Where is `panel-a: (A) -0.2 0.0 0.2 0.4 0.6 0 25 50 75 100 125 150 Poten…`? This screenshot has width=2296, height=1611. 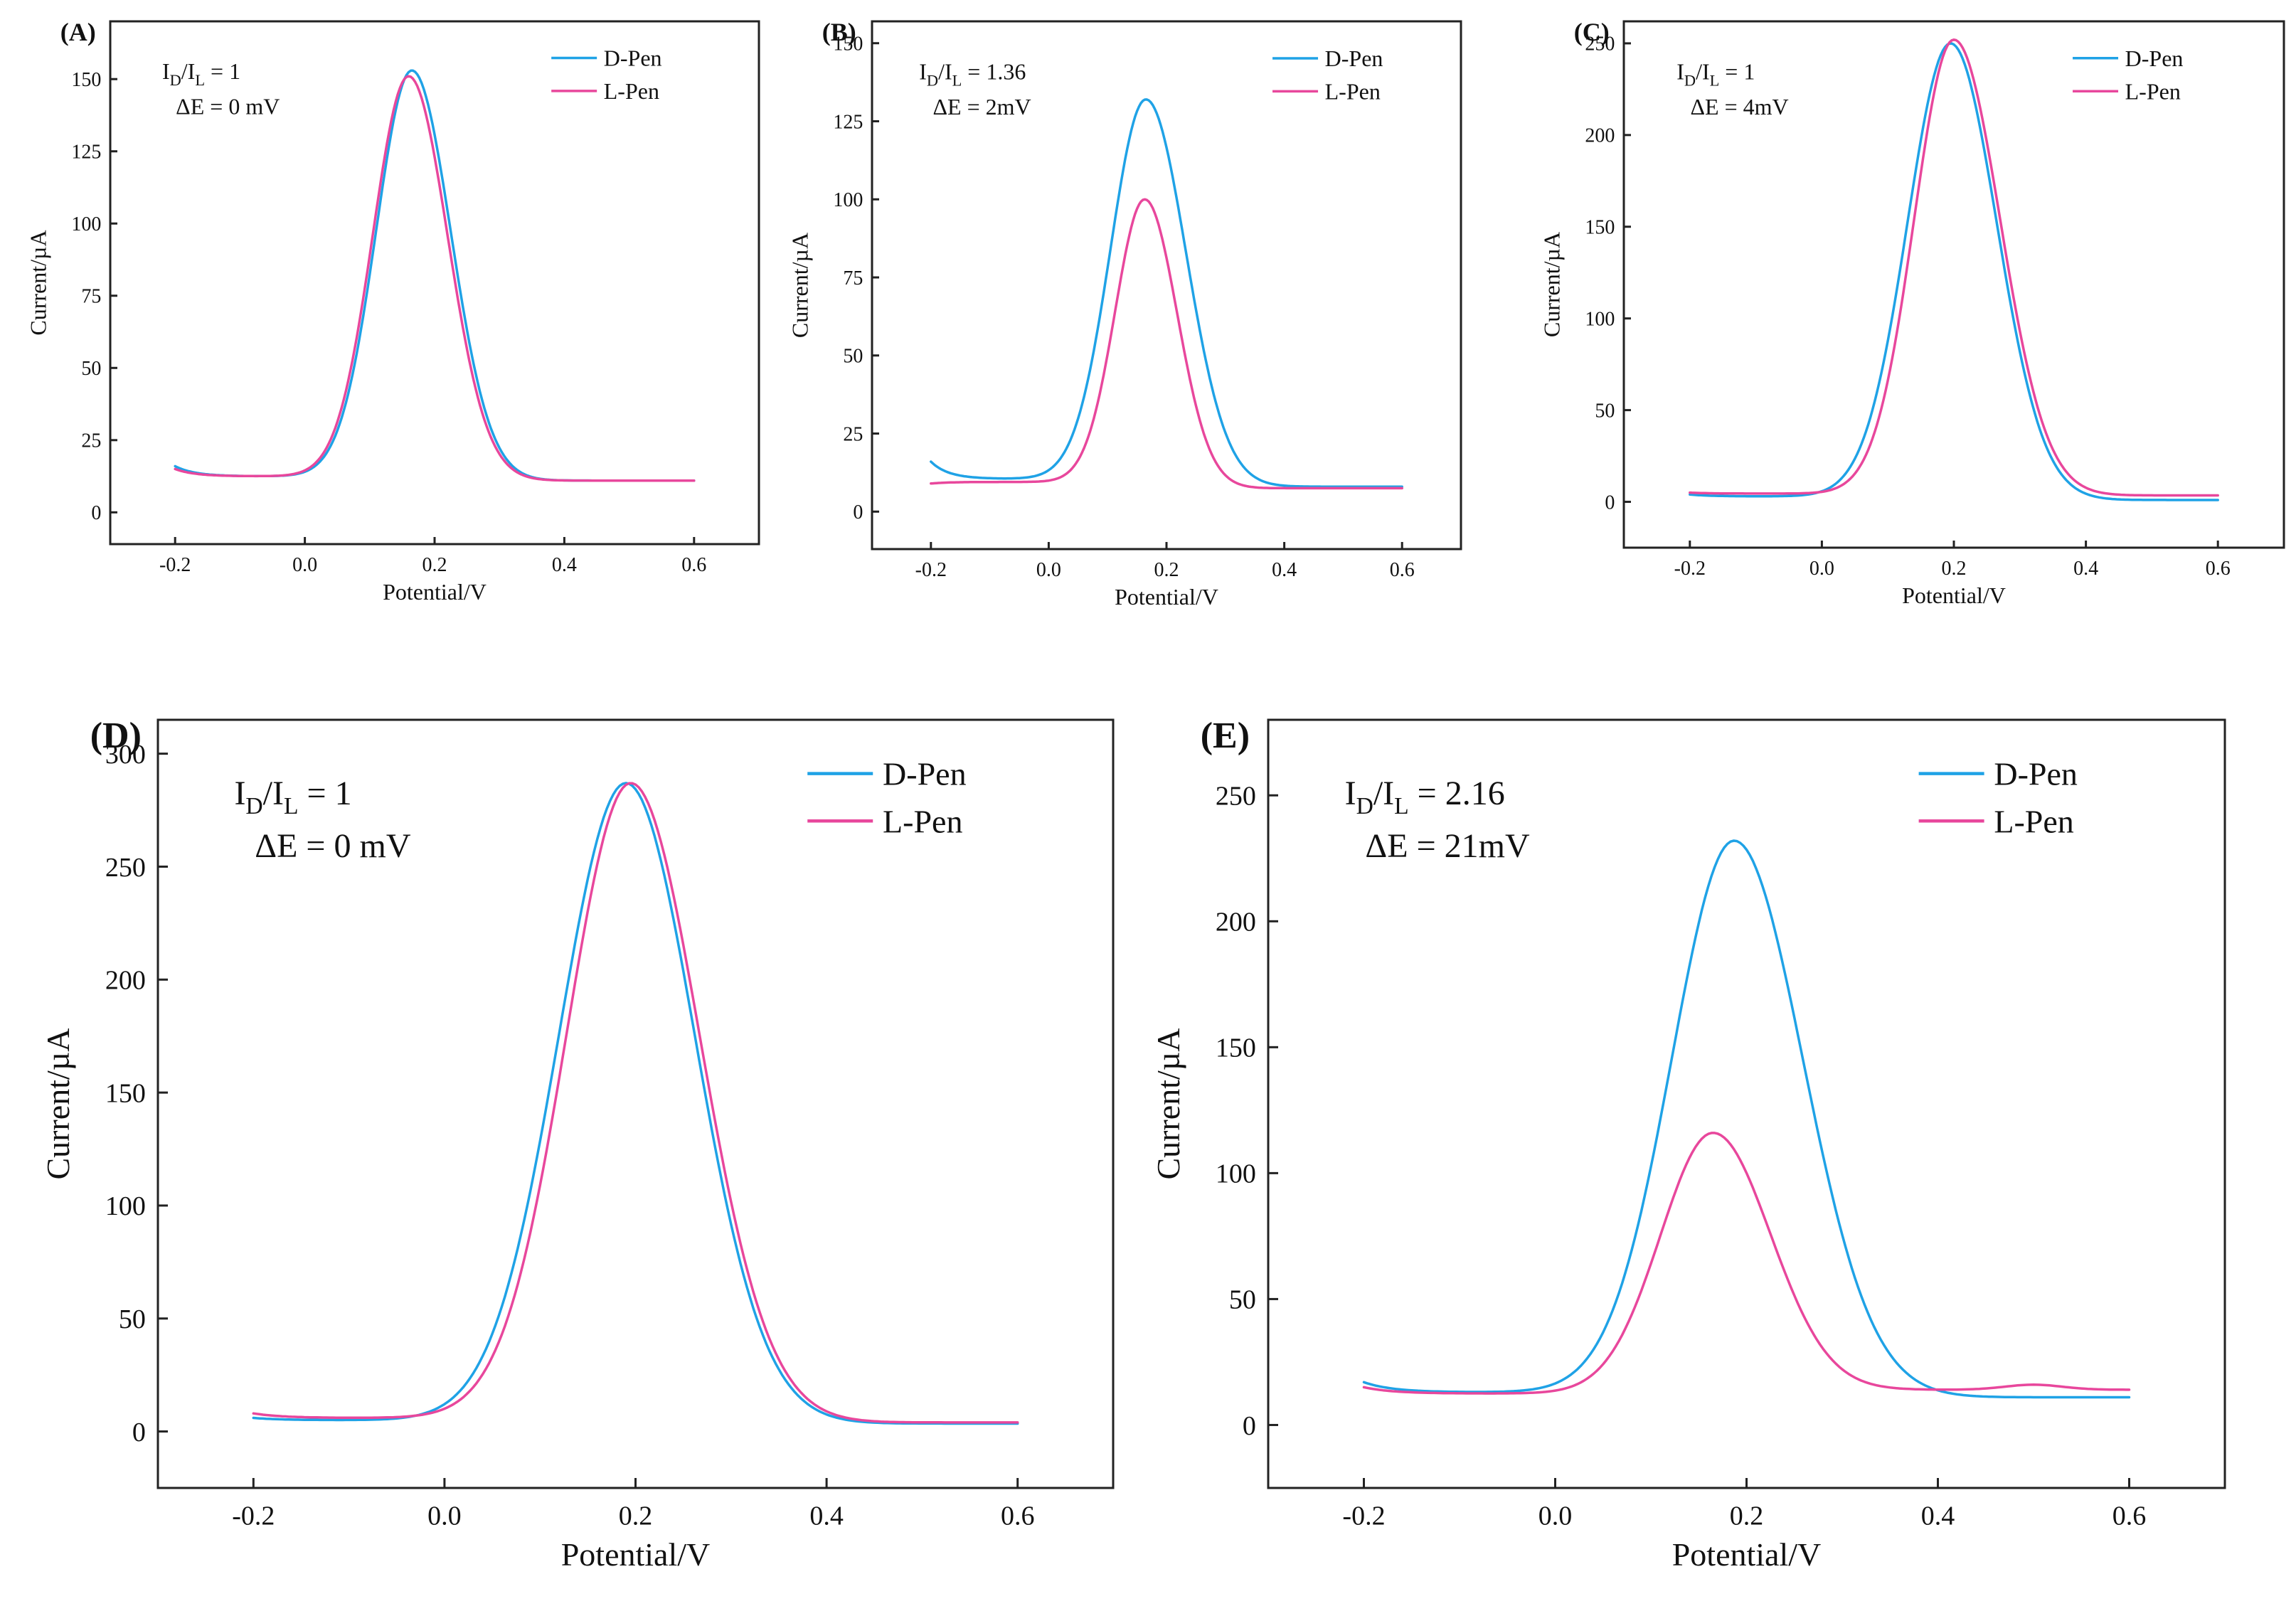 panel-a: (A) -0.2 0.0 0.2 0.4 0.6 0 25 50 75 100 125 150 Poten… is located at coordinates (393, 311).